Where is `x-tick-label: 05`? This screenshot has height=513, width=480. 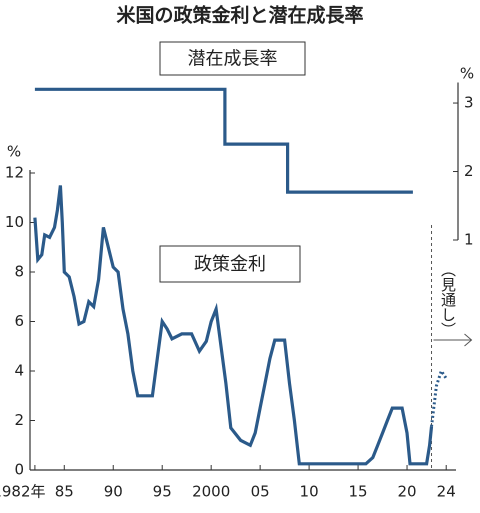 x-tick-label: 05 is located at coordinates (260, 492).